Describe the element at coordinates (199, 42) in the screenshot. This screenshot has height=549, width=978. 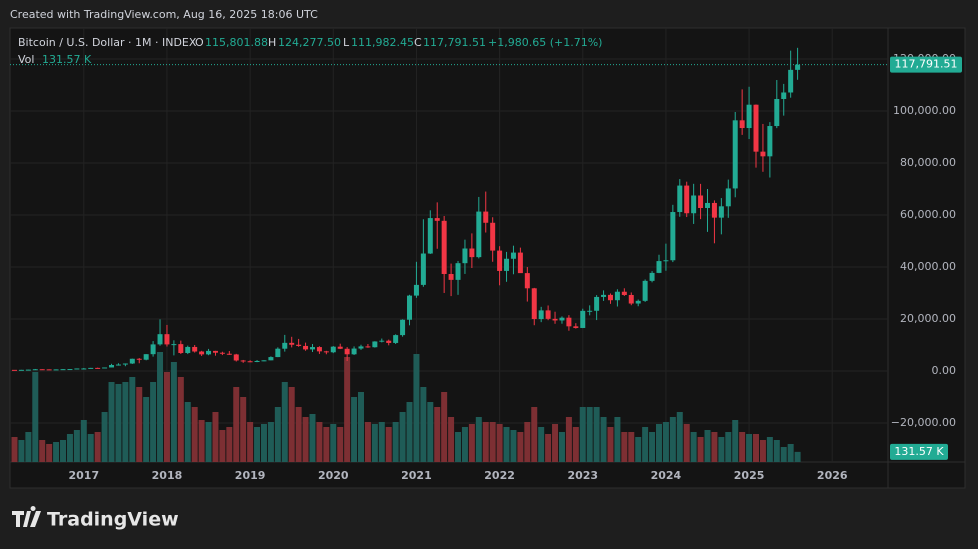
I see `legend-o: O` at that location.